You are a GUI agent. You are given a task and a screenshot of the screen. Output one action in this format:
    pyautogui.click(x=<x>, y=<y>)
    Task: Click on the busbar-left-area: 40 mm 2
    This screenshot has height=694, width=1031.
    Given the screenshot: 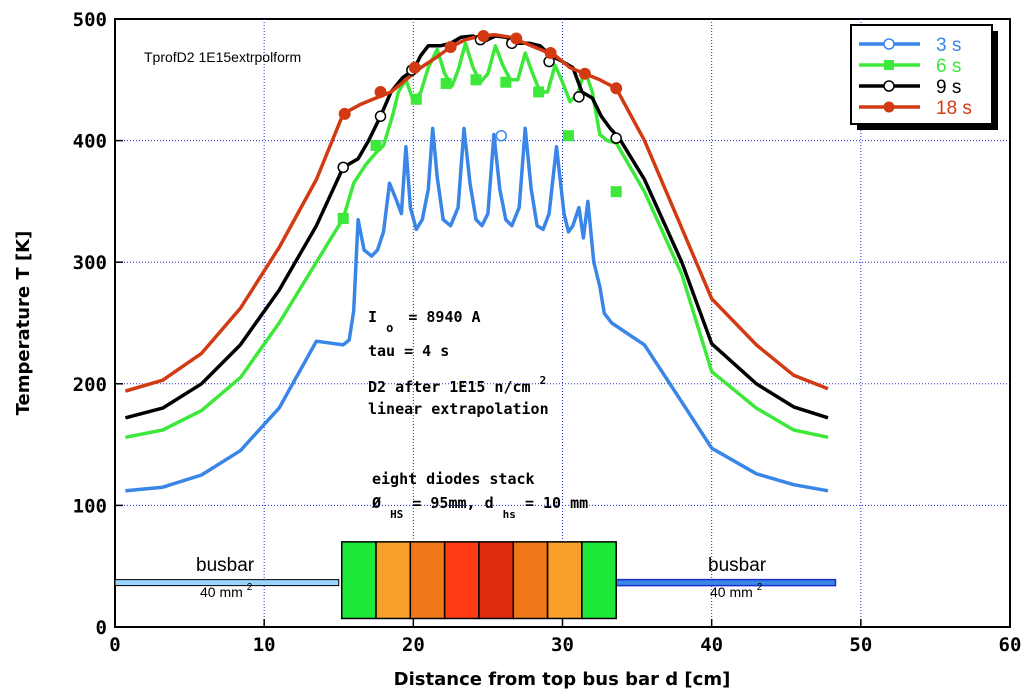 What is the action you would take?
    pyautogui.click(x=226, y=591)
    